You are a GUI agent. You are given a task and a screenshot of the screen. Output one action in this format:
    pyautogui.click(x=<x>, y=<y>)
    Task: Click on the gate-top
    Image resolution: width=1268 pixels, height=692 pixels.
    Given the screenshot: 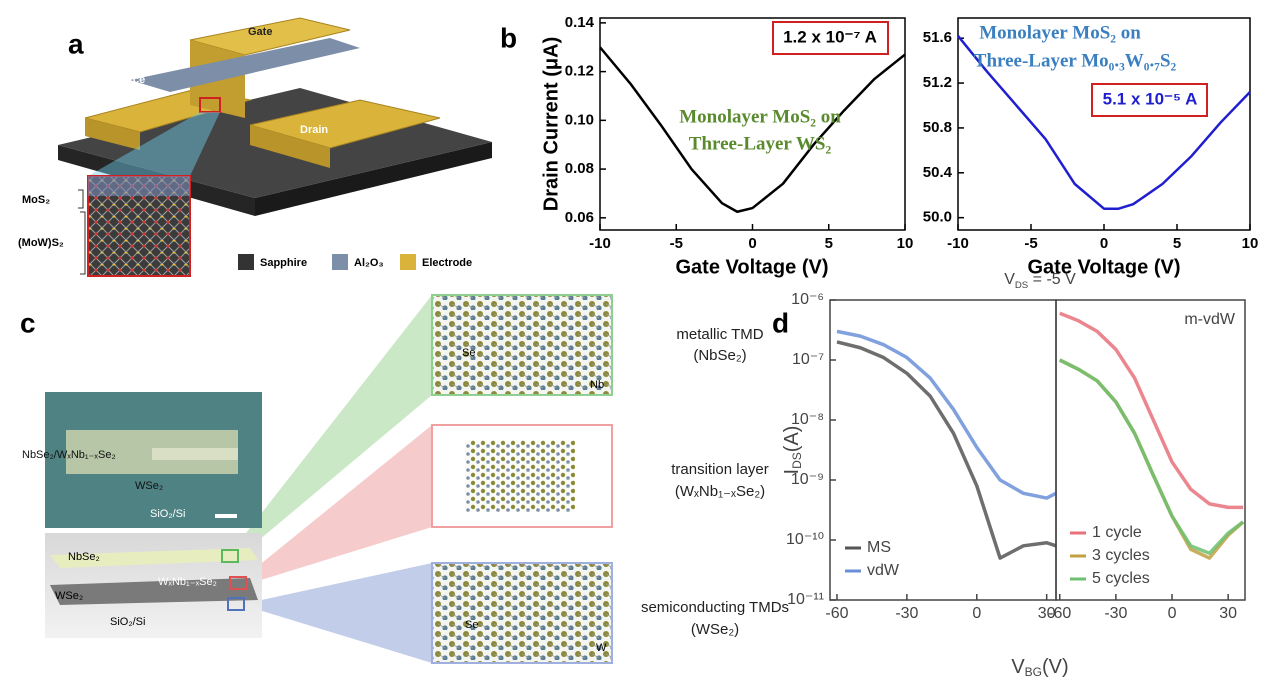 What is the action you would take?
    pyautogui.click(x=270, y=36)
    